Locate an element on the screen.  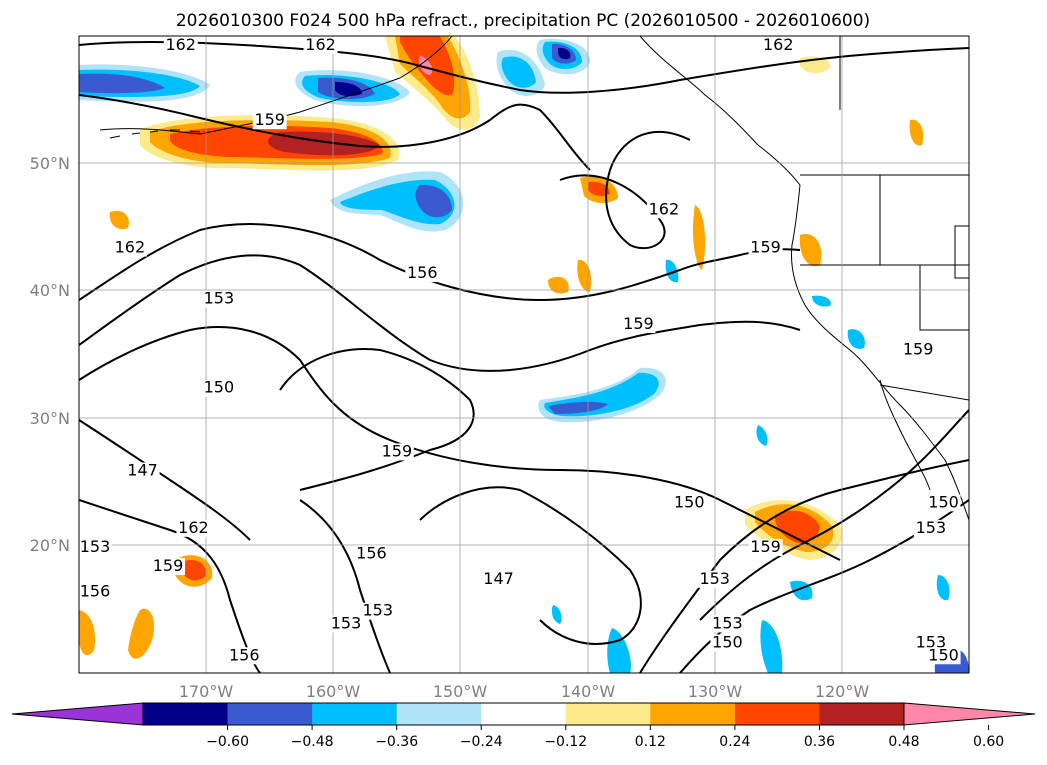
shade-central-neg-dark is located at coordinates (433, 201).